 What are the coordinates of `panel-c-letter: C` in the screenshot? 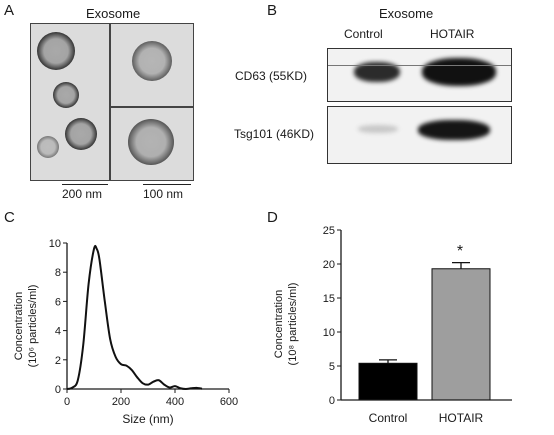 It's located at (9, 217).